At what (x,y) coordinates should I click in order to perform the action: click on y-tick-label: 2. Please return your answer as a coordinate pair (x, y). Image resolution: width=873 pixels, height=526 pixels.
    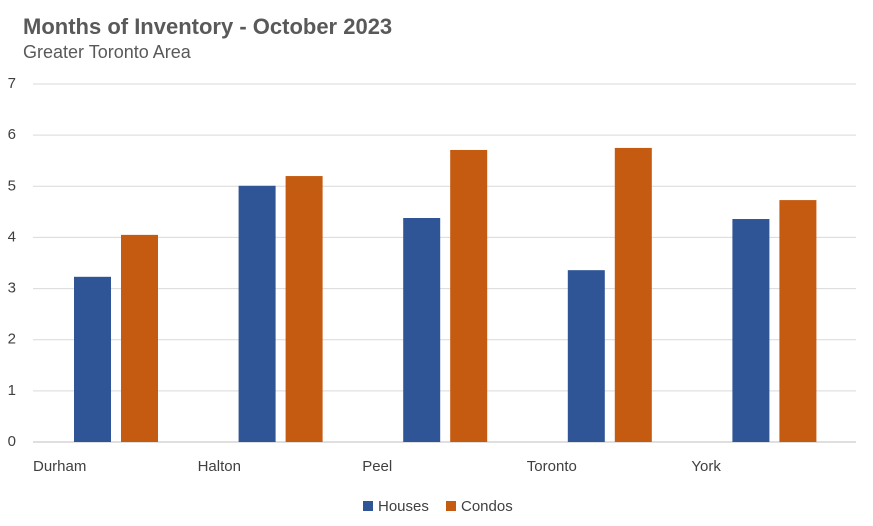
    Looking at the image, I should click on (12, 339).